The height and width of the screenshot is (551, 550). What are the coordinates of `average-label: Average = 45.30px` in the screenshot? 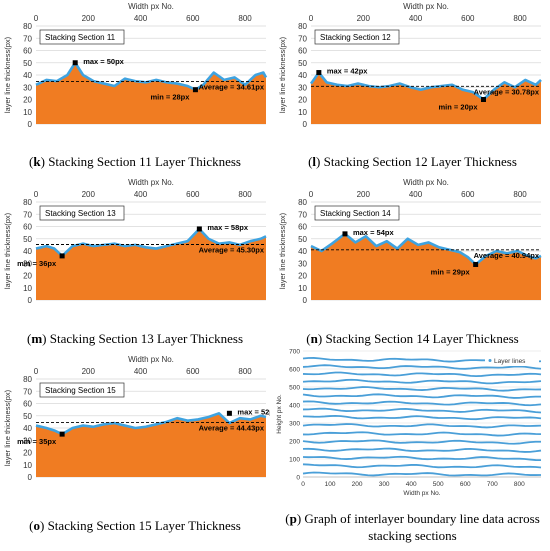 It's located at (232, 250).